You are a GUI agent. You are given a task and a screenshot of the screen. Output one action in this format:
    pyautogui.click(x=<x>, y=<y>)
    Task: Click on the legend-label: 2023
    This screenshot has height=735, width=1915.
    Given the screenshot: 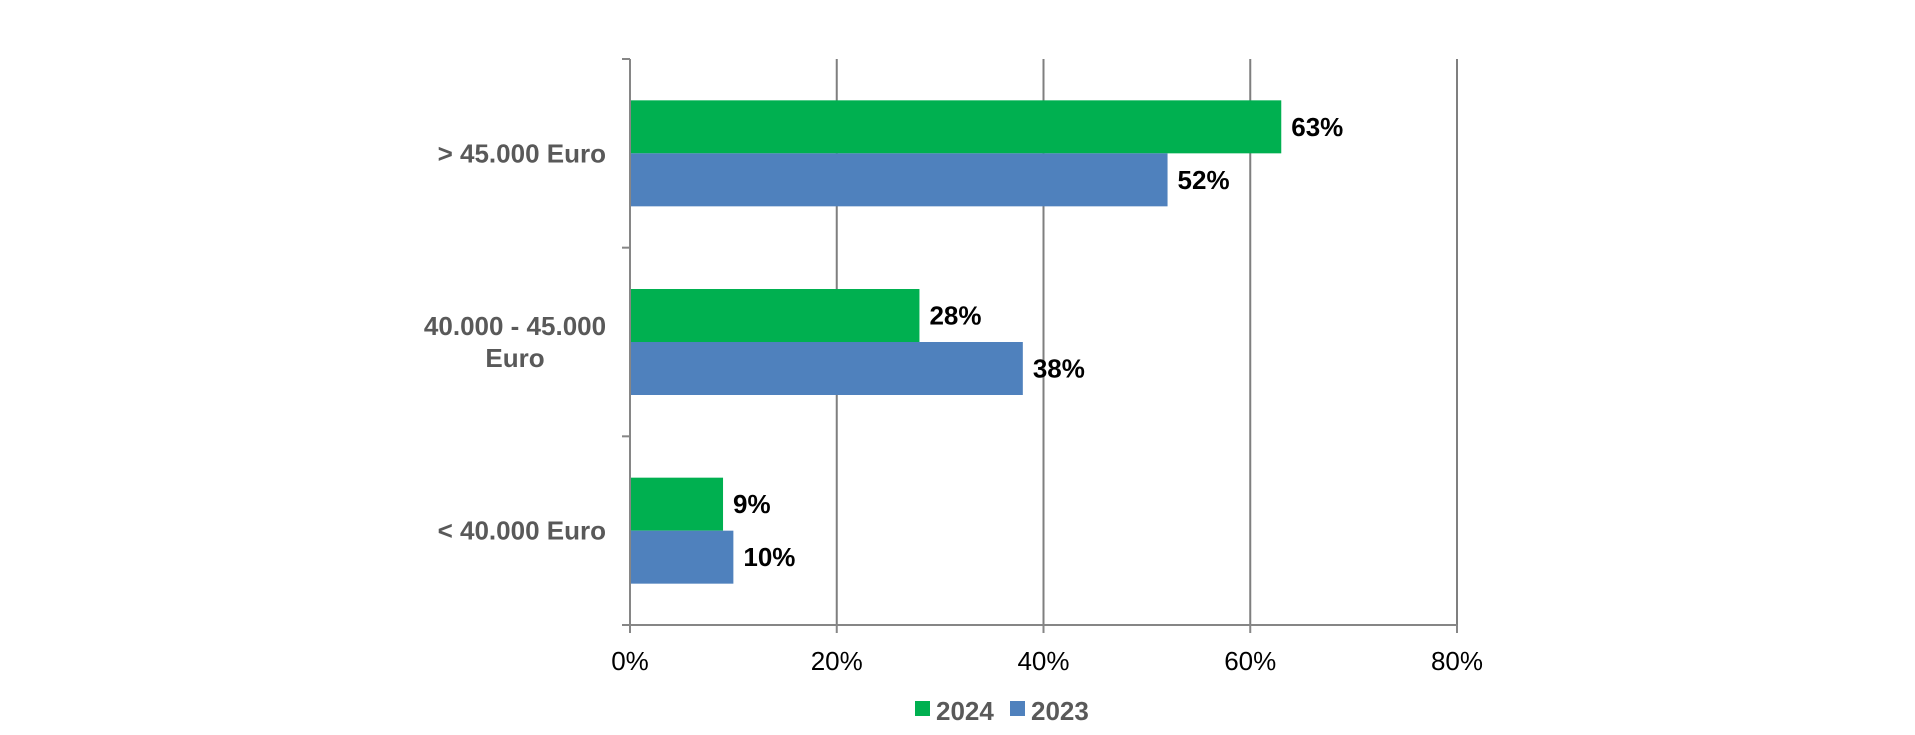 What is the action you would take?
    pyautogui.click(x=1060, y=711)
    